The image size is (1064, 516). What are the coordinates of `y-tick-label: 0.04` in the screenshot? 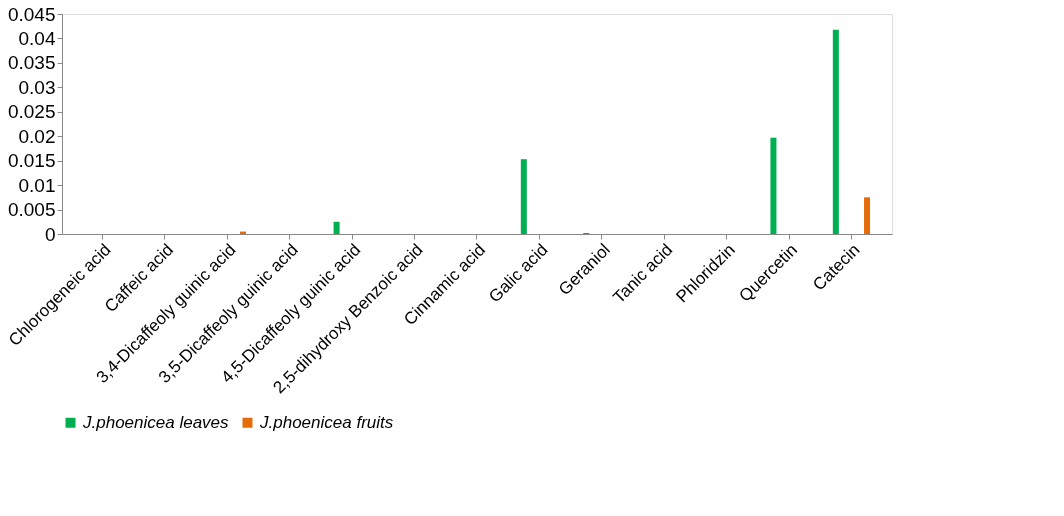 It's located at (37, 38).